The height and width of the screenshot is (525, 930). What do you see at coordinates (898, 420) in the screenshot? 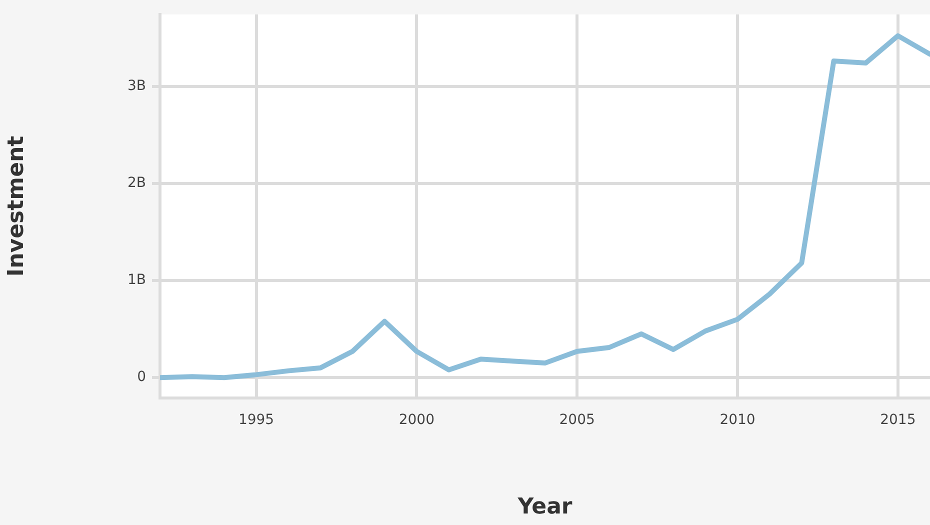
I see `x-tick-label: 2015` at bounding box center [898, 420].